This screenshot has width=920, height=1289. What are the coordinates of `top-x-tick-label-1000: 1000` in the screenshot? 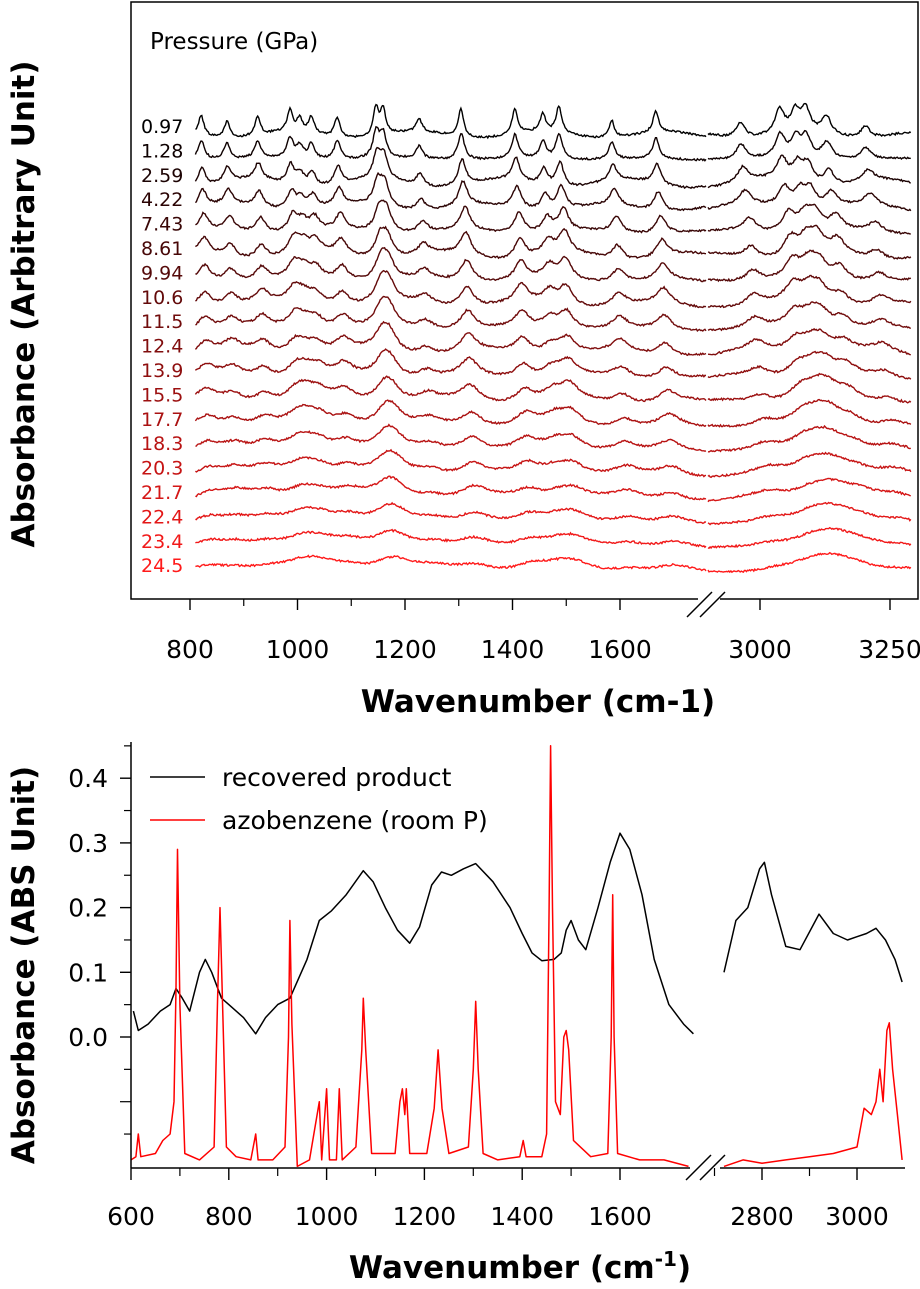 It's located at (298, 649).